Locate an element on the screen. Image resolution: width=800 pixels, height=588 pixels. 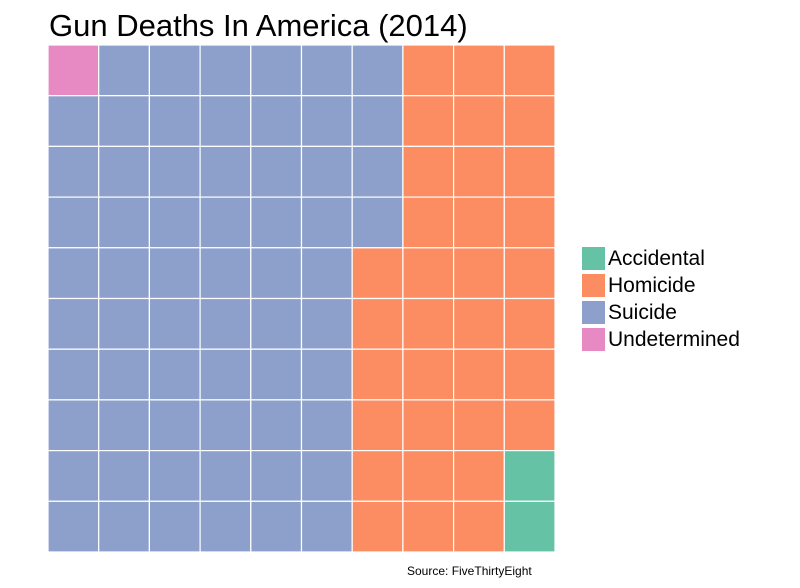
legend: Accidental Homicide Suicide Undetermined is located at coordinates (661, 299).